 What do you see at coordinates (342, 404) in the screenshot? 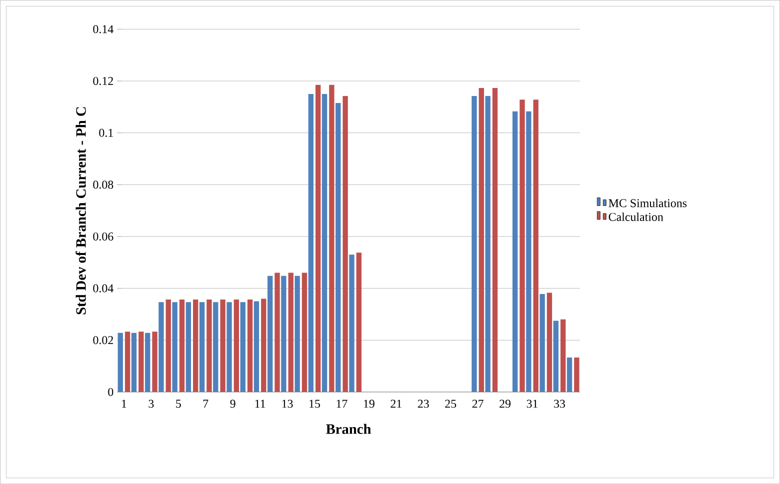
I see `x-tick-label: 17` at bounding box center [342, 404].